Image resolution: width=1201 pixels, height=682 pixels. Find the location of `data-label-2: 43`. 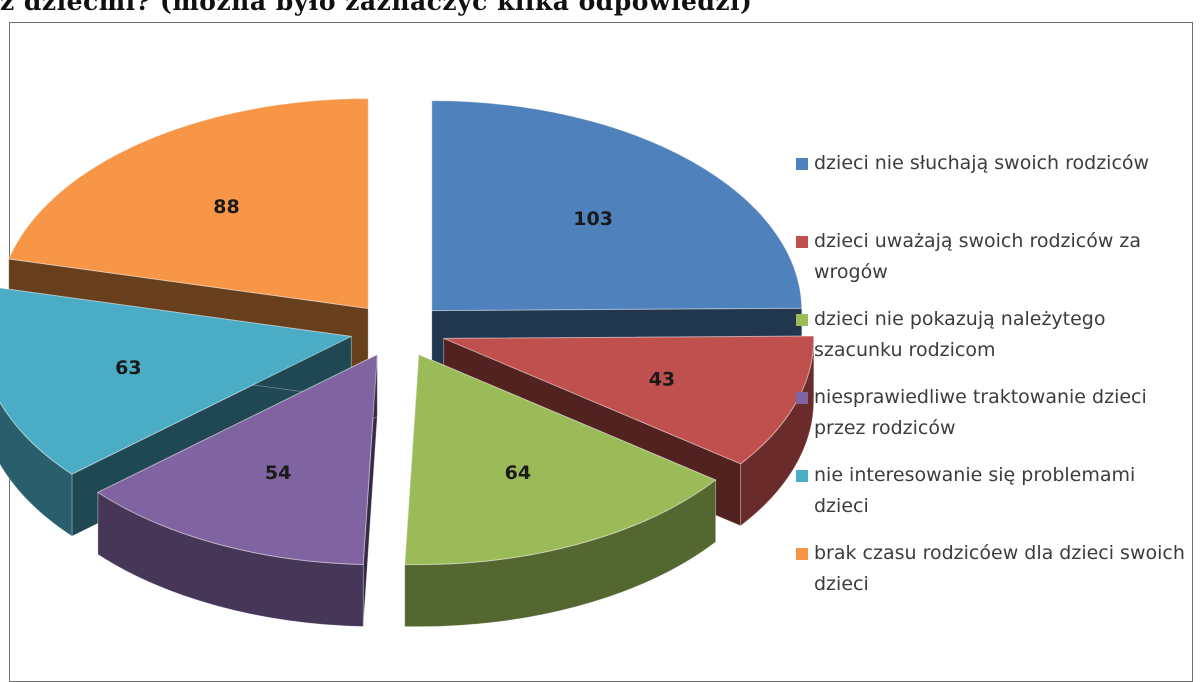

data-label-2: 43 is located at coordinates (662, 380).